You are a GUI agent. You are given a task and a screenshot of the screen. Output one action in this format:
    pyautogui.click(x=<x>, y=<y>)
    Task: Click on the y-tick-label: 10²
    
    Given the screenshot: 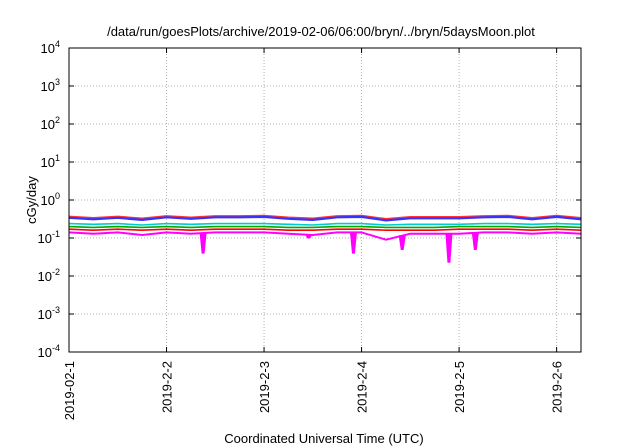 What is the action you would take?
    pyautogui.click(x=50, y=123)
    